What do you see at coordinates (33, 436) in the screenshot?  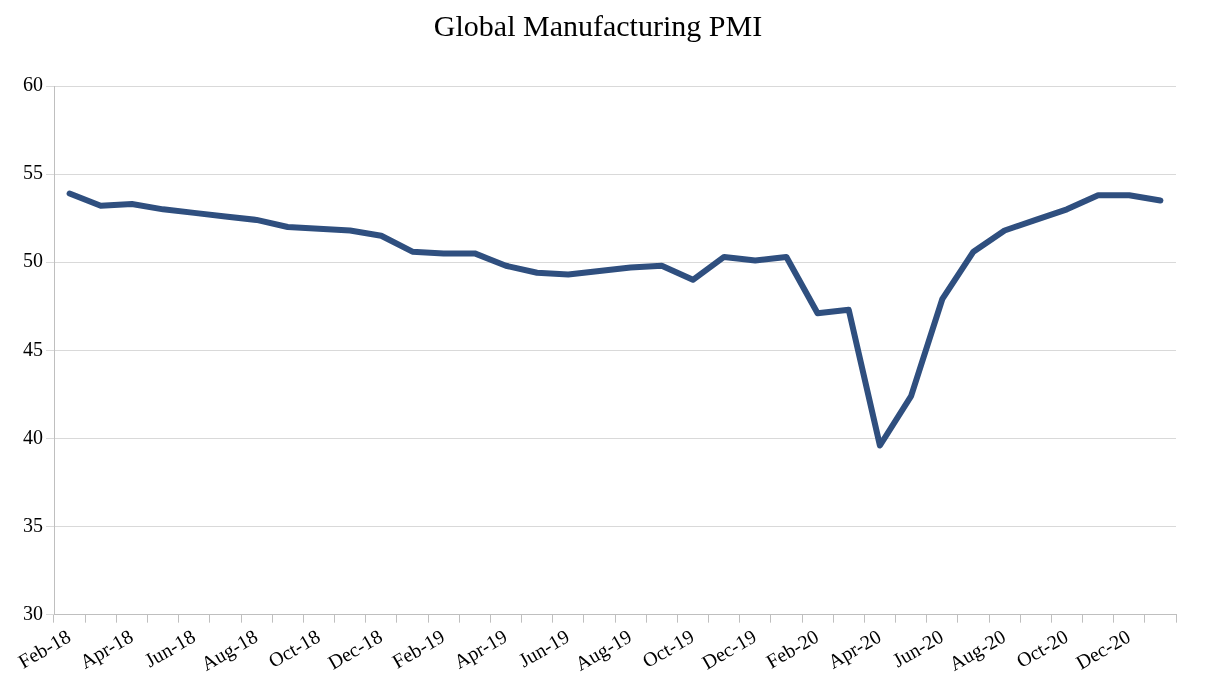 I see `y-tick-label: 40` at bounding box center [33, 436].